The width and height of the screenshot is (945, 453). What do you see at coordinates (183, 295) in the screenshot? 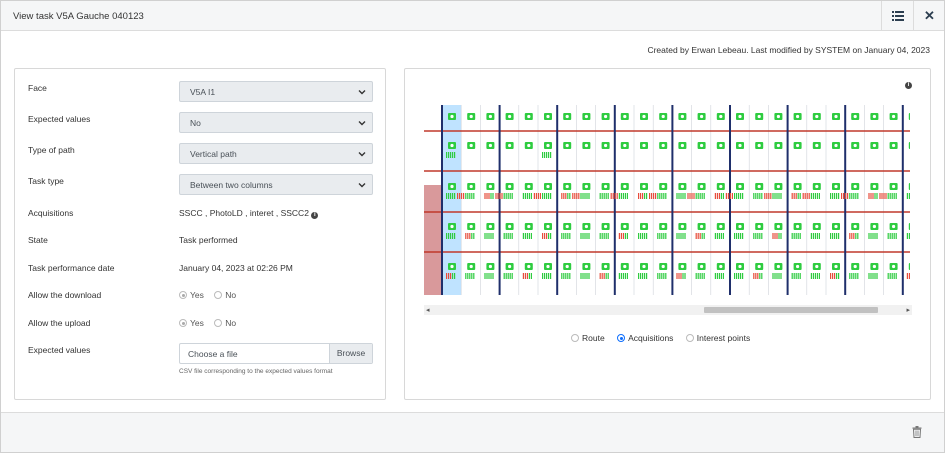
I see `download-yes-radio` at bounding box center [183, 295].